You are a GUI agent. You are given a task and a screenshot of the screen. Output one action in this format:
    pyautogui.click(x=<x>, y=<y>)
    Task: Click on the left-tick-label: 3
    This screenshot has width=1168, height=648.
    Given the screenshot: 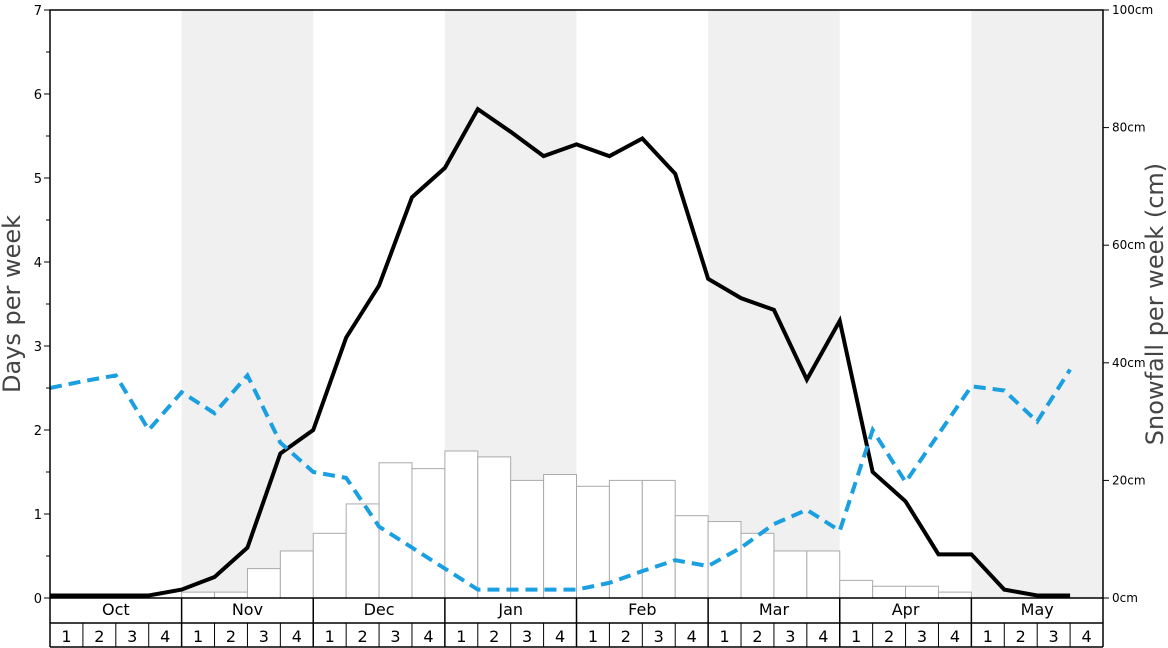 What is the action you would take?
    pyautogui.click(x=38, y=347)
    